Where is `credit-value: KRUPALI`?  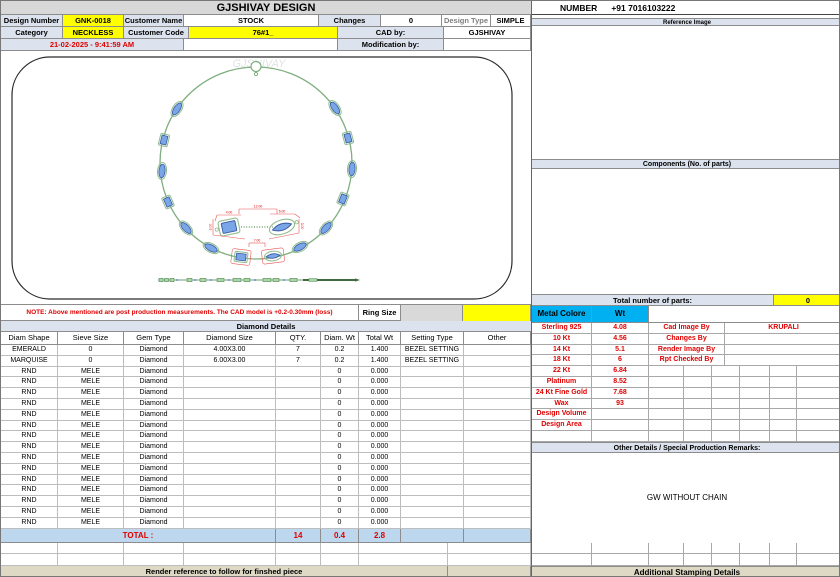 credit-value: KRUPALI is located at coordinates (782, 328).